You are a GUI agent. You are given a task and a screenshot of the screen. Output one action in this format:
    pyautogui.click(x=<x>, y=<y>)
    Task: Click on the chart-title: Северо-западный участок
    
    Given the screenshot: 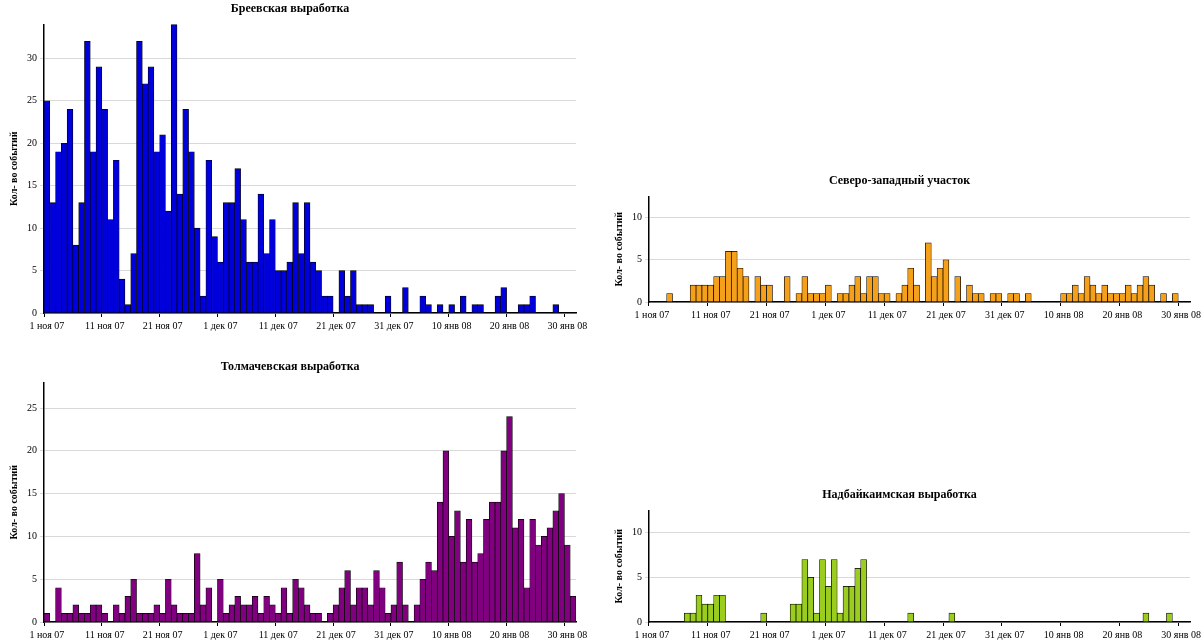 What is the action you would take?
    pyautogui.click(x=899, y=180)
    